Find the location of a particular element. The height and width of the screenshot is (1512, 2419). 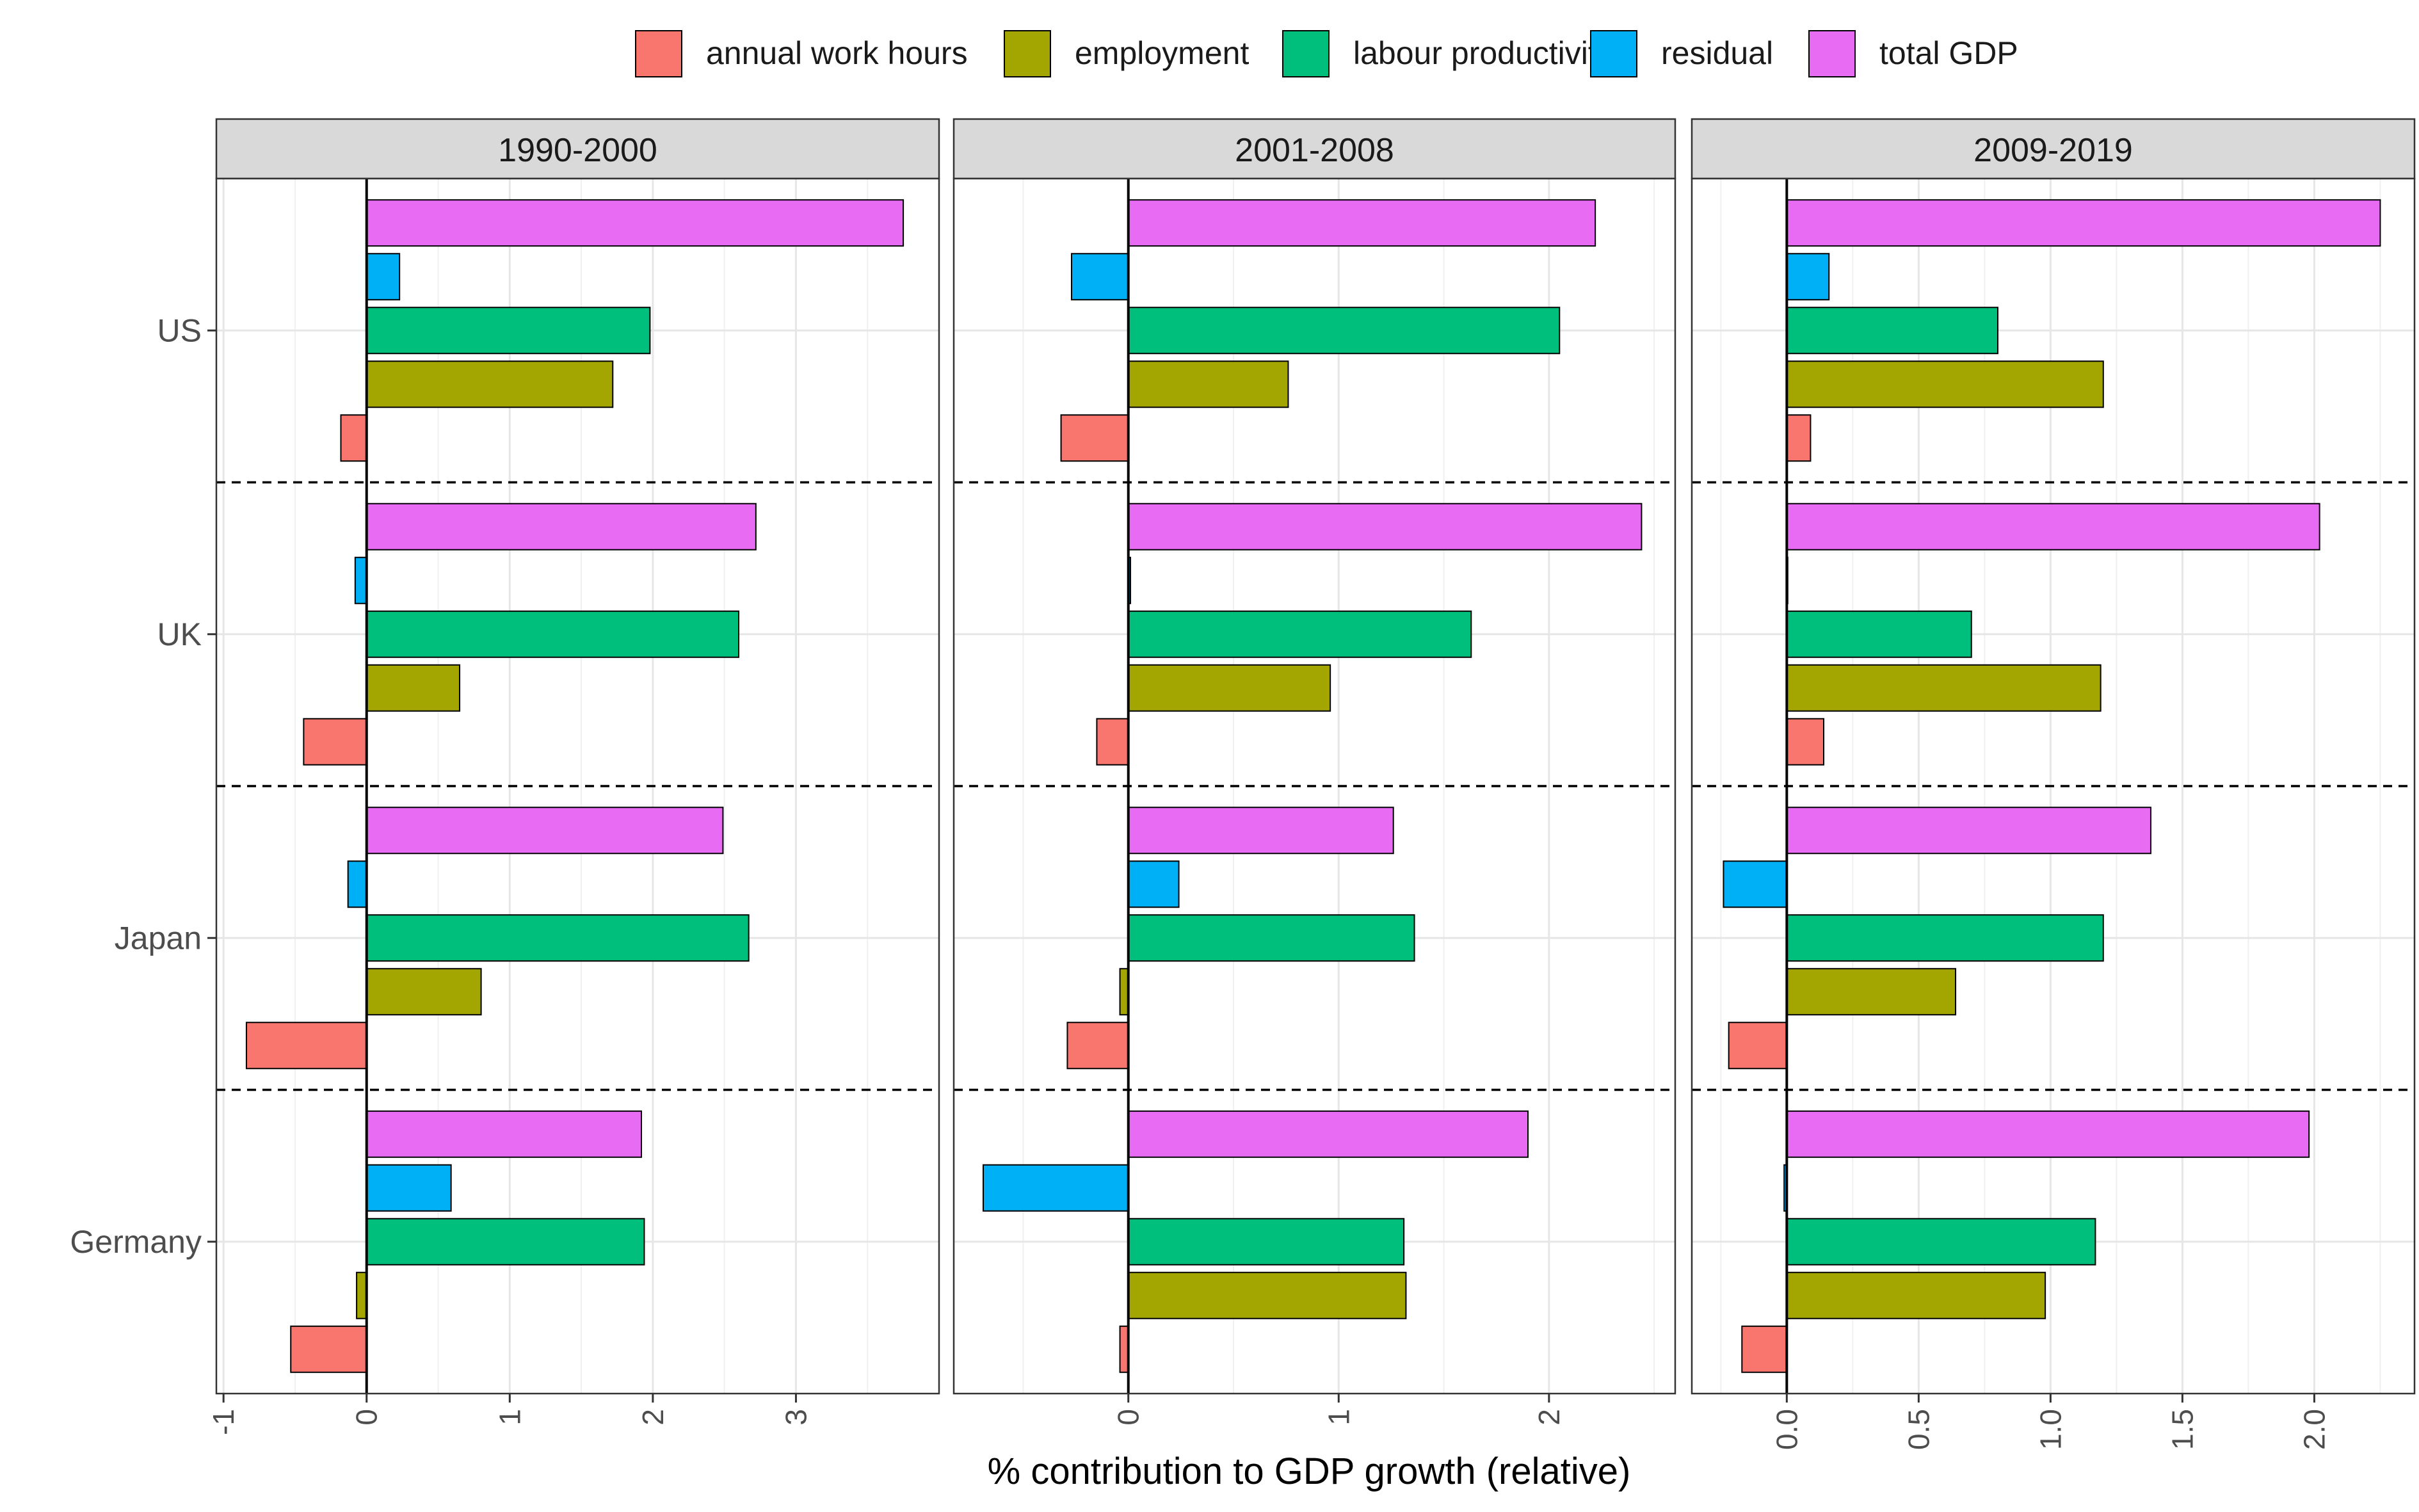

x-tick-label: 1.5 is located at coordinates (2182, 1429).